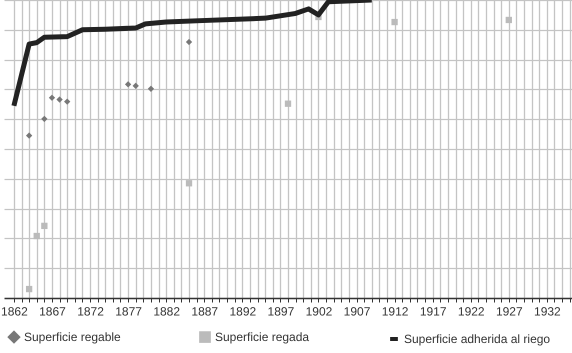 Image resolution: width=572 pixels, height=353 pixels. I want to click on x-tick-label: 1897, so click(281, 311).